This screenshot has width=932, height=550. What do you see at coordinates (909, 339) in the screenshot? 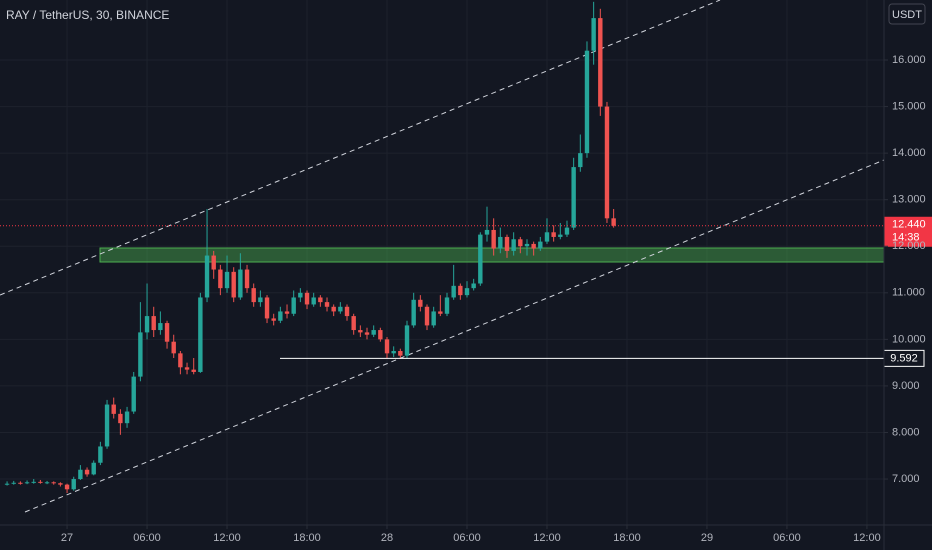
I see `y-tick-label: 10.000` at bounding box center [909, 339].